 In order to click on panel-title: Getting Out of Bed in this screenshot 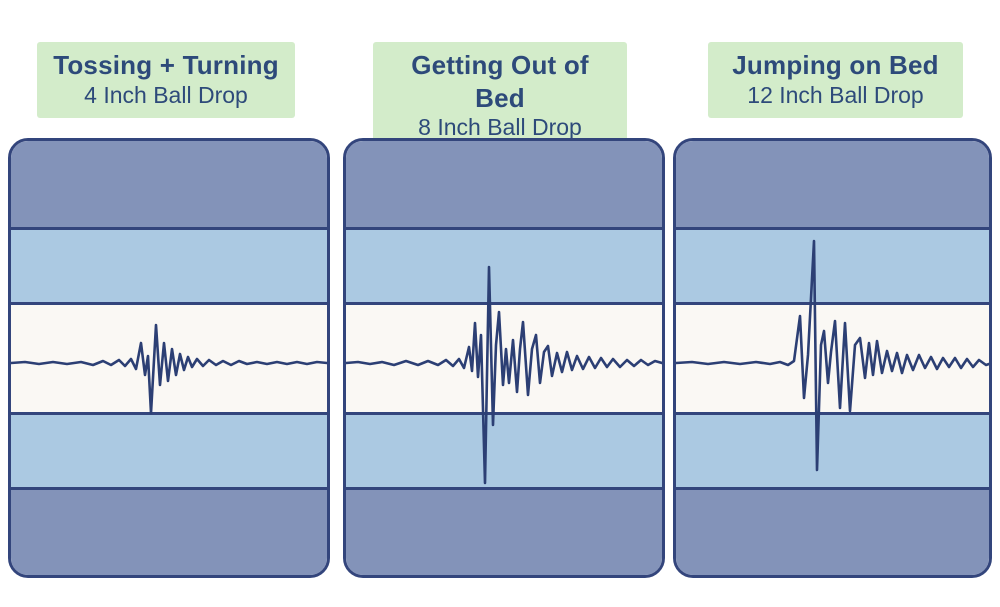, I will do `click(500, 81)`.